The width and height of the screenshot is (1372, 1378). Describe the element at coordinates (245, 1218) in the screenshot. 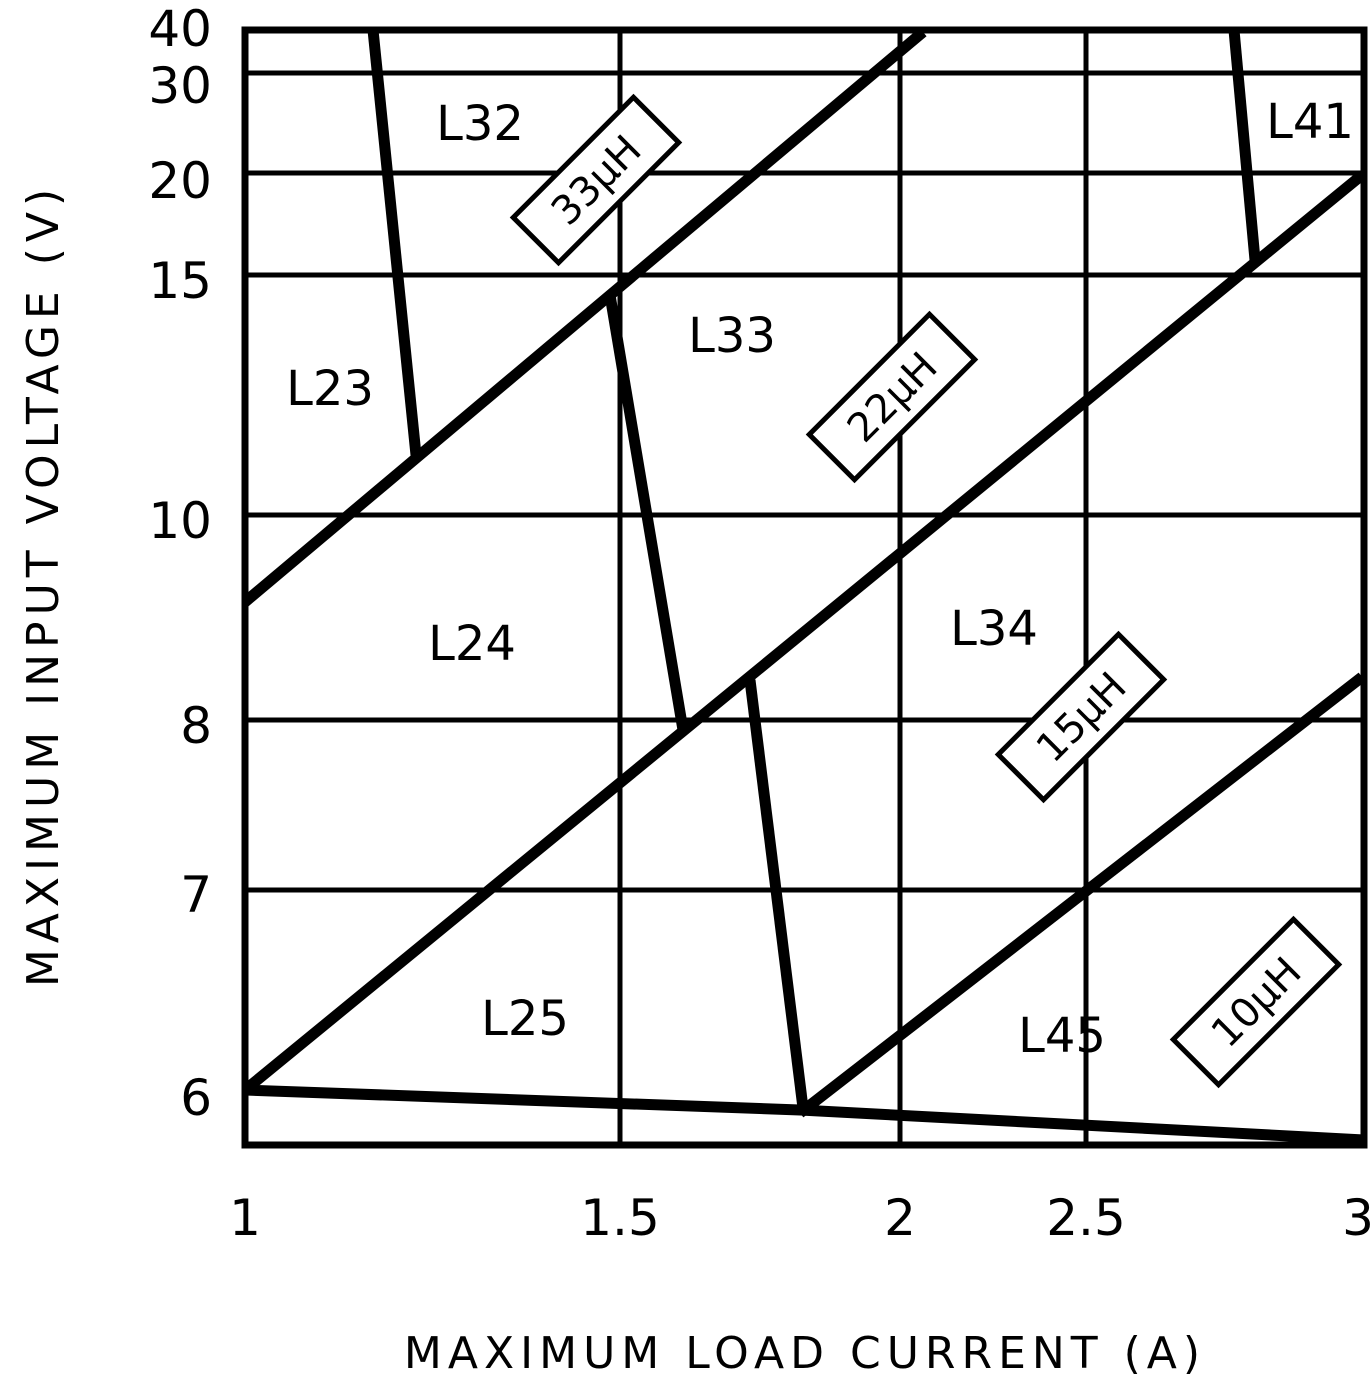

I see `svg-text: 1` at that location.